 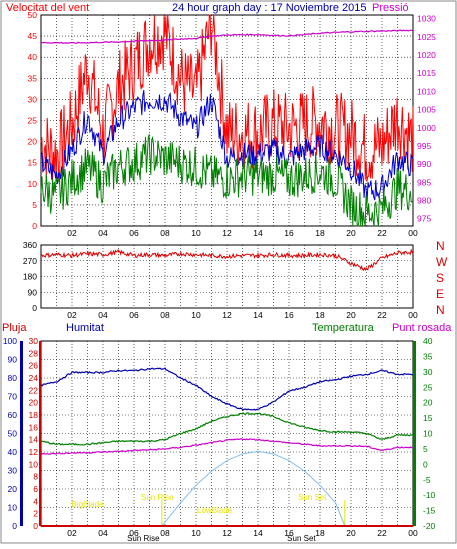 I want to click on rain-axis-bar, so click(x=40, y=433).